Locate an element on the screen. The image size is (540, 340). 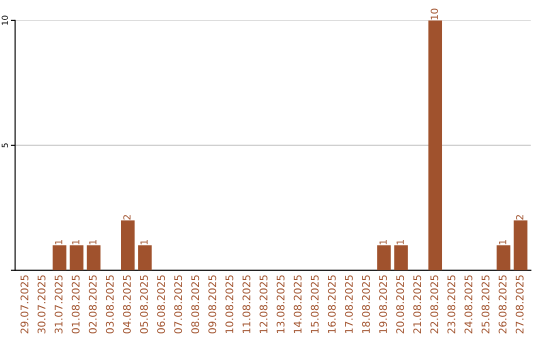
x-tick-label: 08.08.2025 is located at coordinates (195, 304).